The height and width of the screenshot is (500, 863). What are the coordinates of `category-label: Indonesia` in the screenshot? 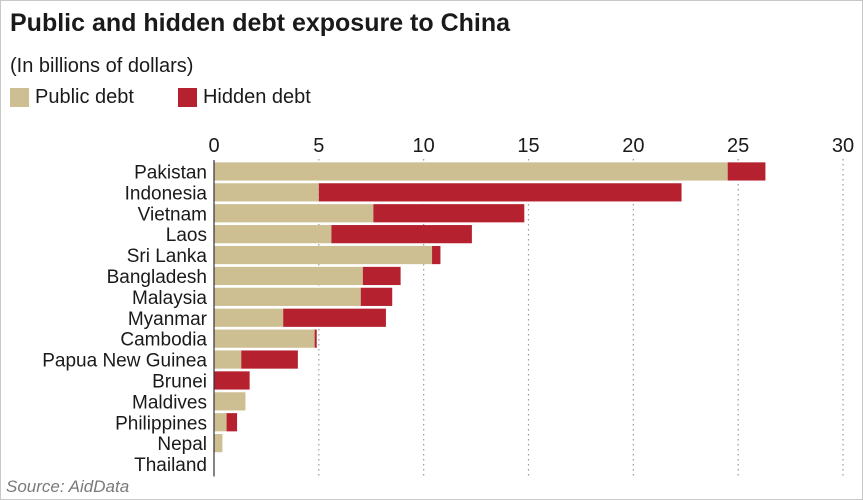 It's located at (166, 193).